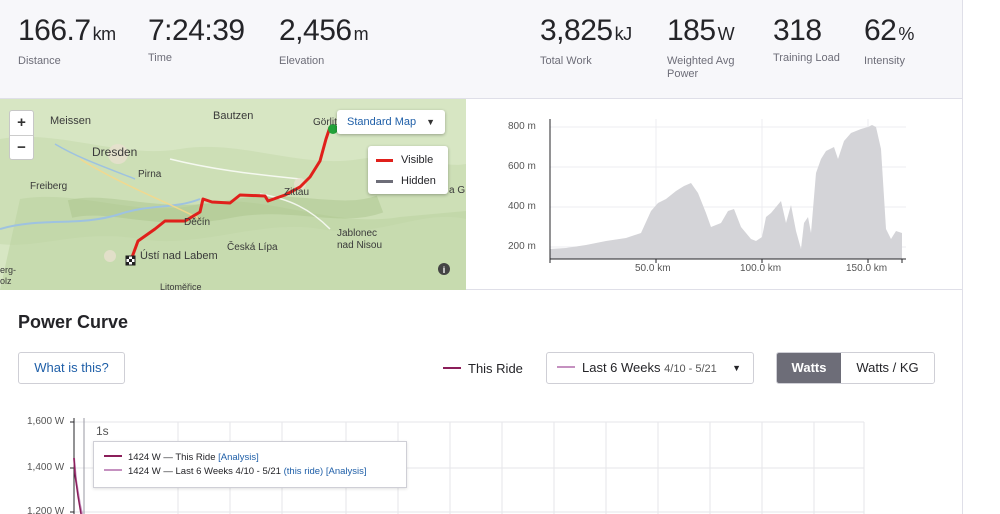 This screenshot has width=1000, height=514. Describe the element at coordinates (21, 147) in the screenshot. I see `zoom-out-button: −` at that location.